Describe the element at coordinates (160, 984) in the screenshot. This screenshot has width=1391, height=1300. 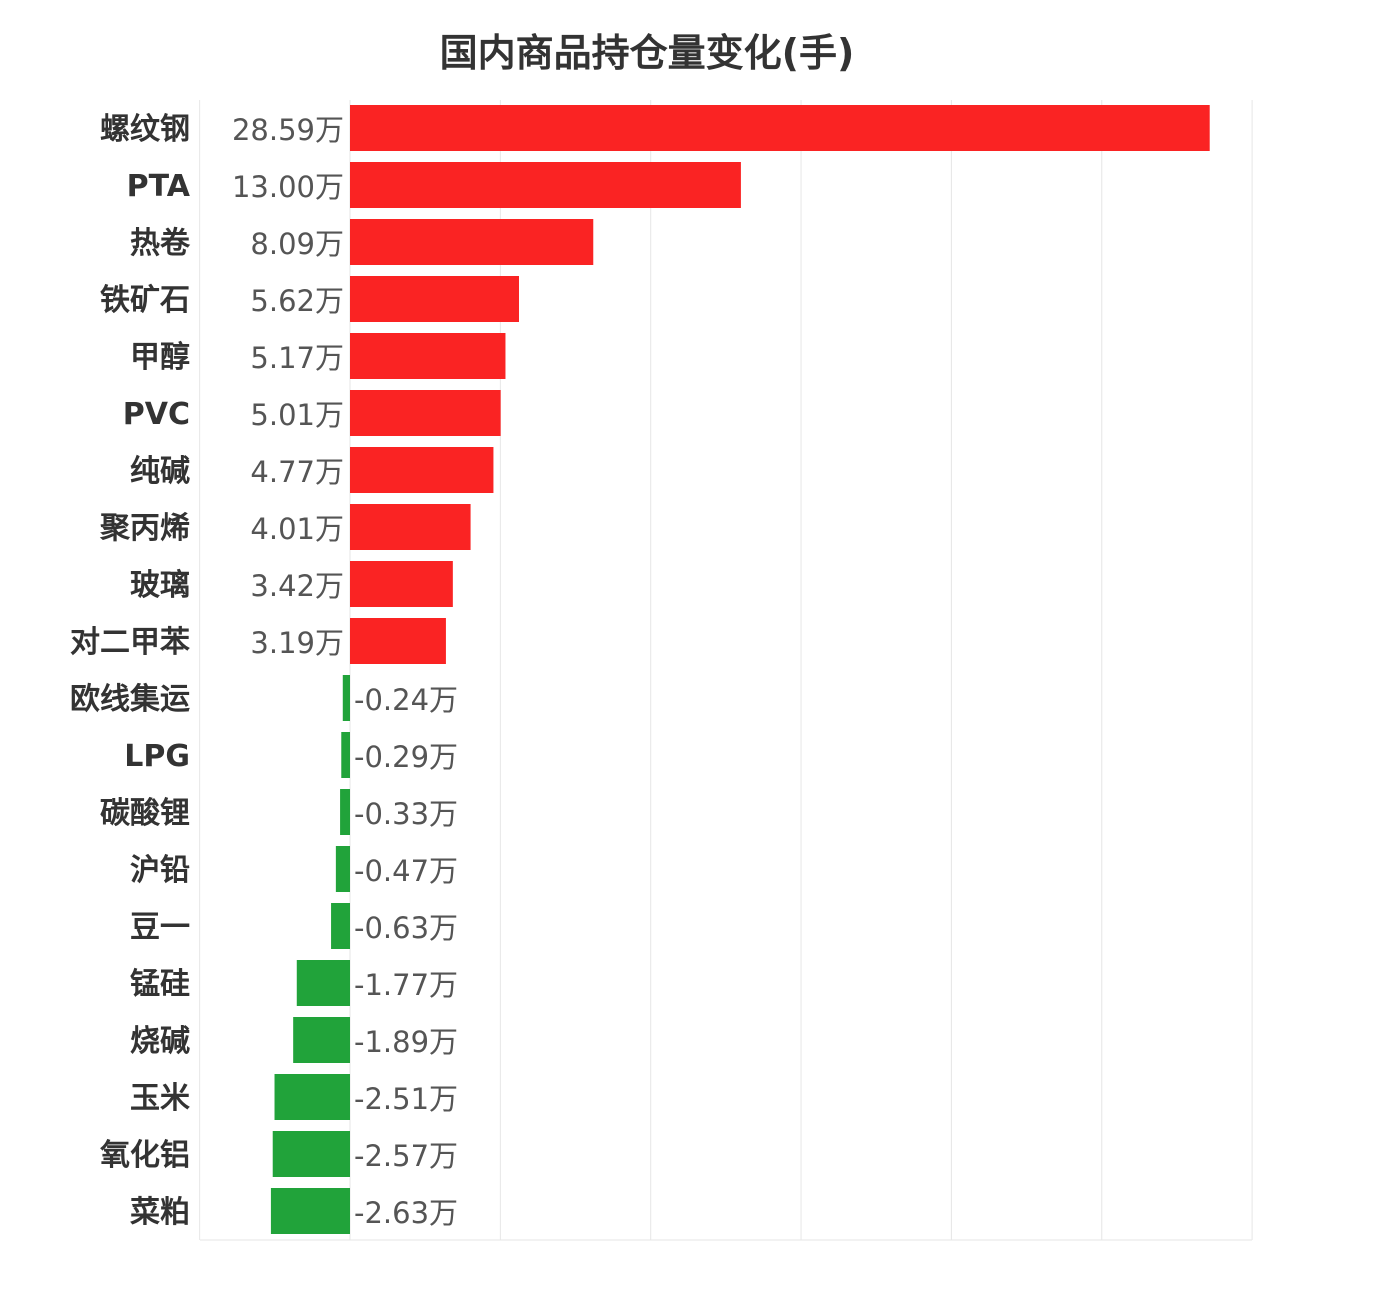
I see `category-label: 锰硅` at that location.